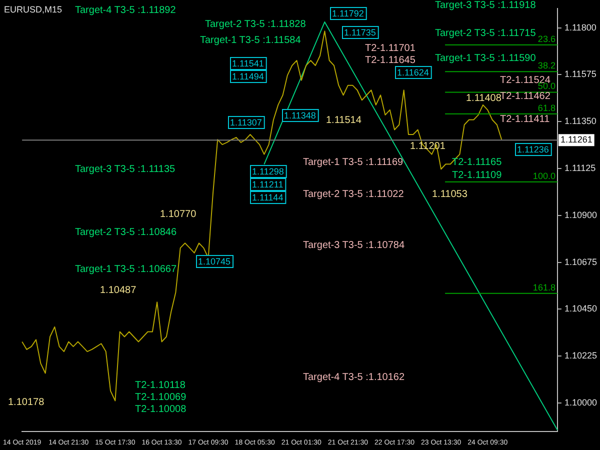  Describe the element at coordinates (251, 40) in the screenshot. I see `annotation: Target-1 T3-5 :1.11584` at that location.